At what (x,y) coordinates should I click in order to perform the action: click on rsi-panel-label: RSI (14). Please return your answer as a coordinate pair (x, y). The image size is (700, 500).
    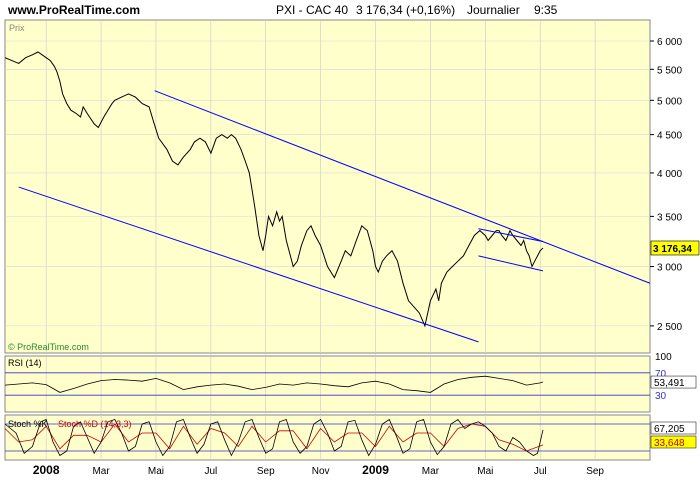
    Looking at the image, I should click on (25, 363).